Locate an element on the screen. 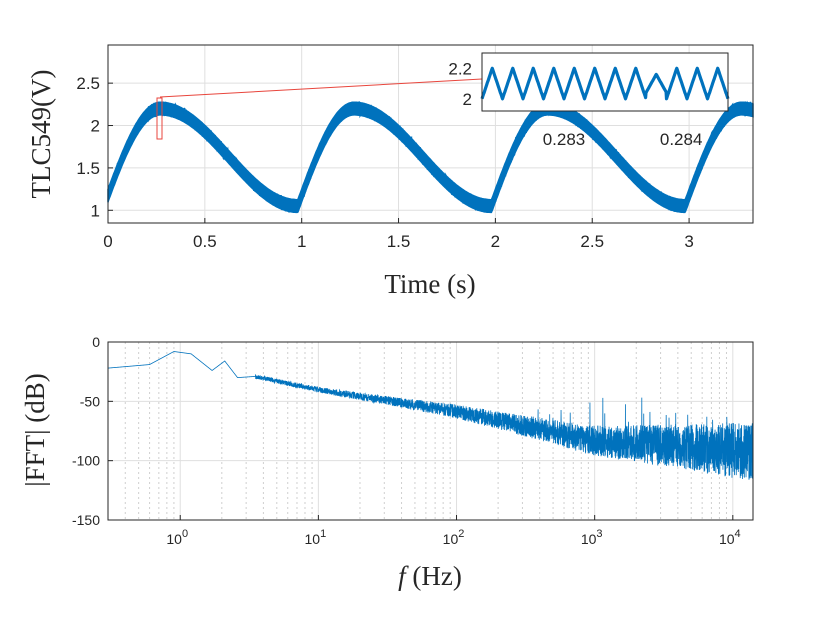  inset-xtick-label: 0.283 is located at coordinates (564, 139).